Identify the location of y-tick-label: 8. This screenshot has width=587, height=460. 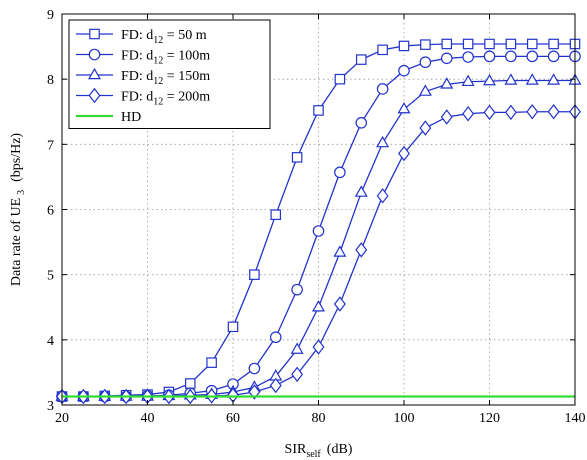
(50, 80).